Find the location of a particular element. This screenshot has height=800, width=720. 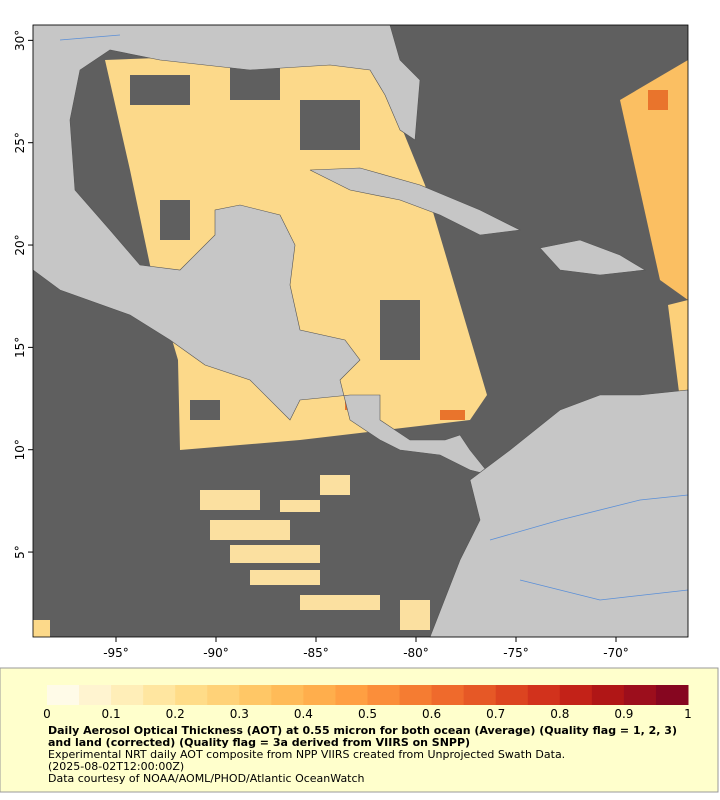

caption-line: (2025-08-02T12:00:00Z) is located at coordinates (116, 766).